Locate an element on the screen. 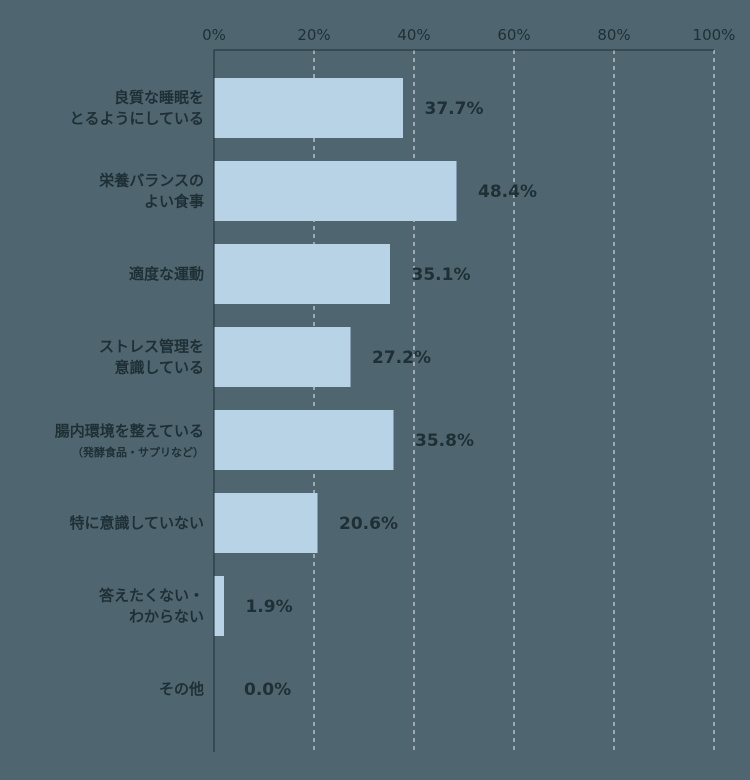 The width and height of the screenshot is (750, 780). value-label: 48.4% is located at coordinates (507, 192).